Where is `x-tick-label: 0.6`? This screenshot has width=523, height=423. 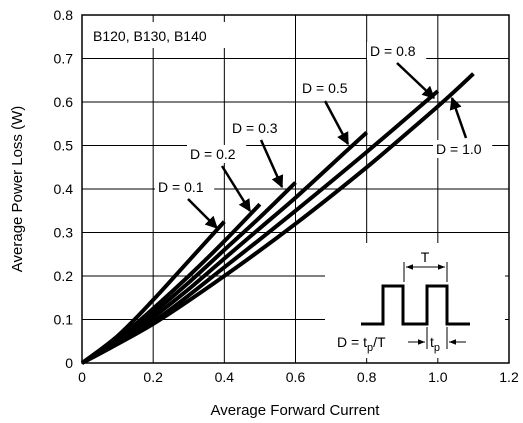
x-tick-label: 0.6 is located at coordinates (296, 377).